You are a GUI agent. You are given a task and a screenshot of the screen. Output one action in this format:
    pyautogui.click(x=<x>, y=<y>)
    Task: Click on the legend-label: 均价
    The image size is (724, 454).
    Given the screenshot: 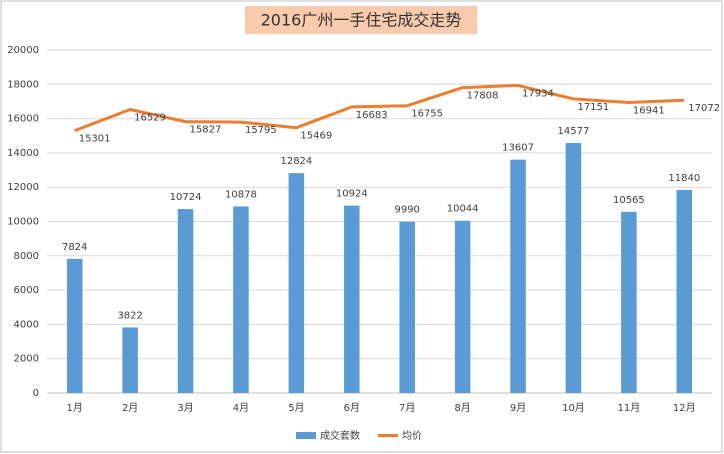 What is the action you would take?
    pyautogui.click(x=412, y=436)
    